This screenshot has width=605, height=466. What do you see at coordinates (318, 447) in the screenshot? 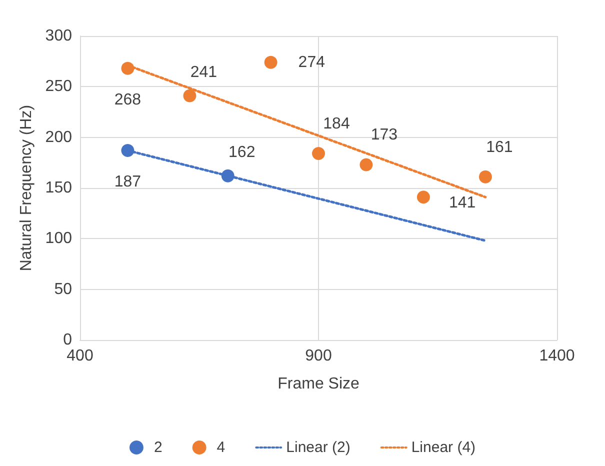
I see `legend-label: Linear (2)` at bounding box center [318, 447].